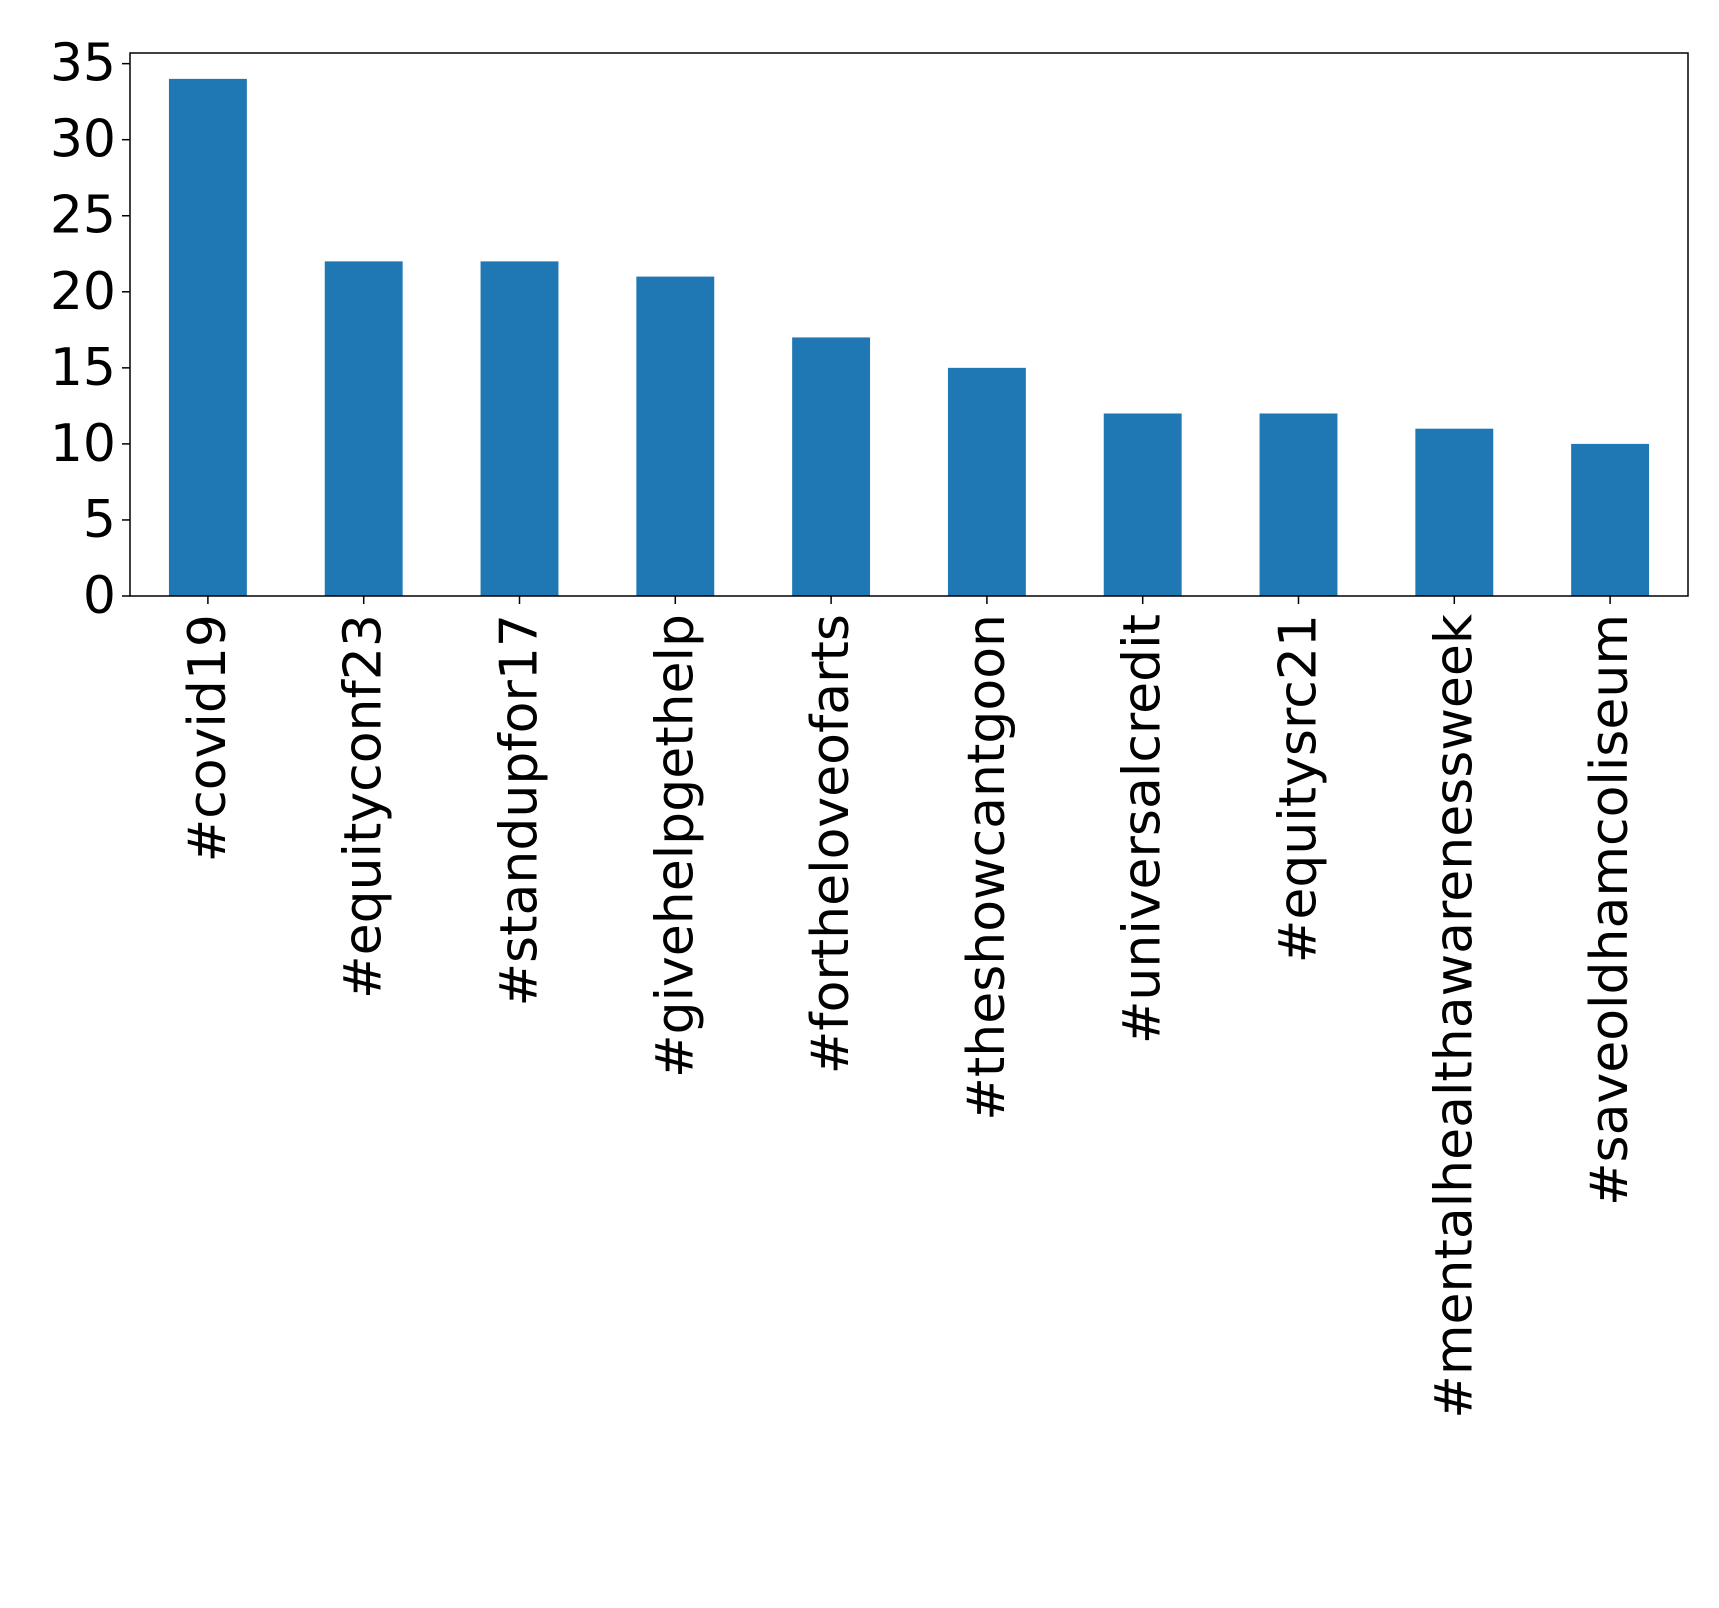  Describe the element at coordinates (83, 64) in the screenshot. I see `y-tick-label: 35` at that location.